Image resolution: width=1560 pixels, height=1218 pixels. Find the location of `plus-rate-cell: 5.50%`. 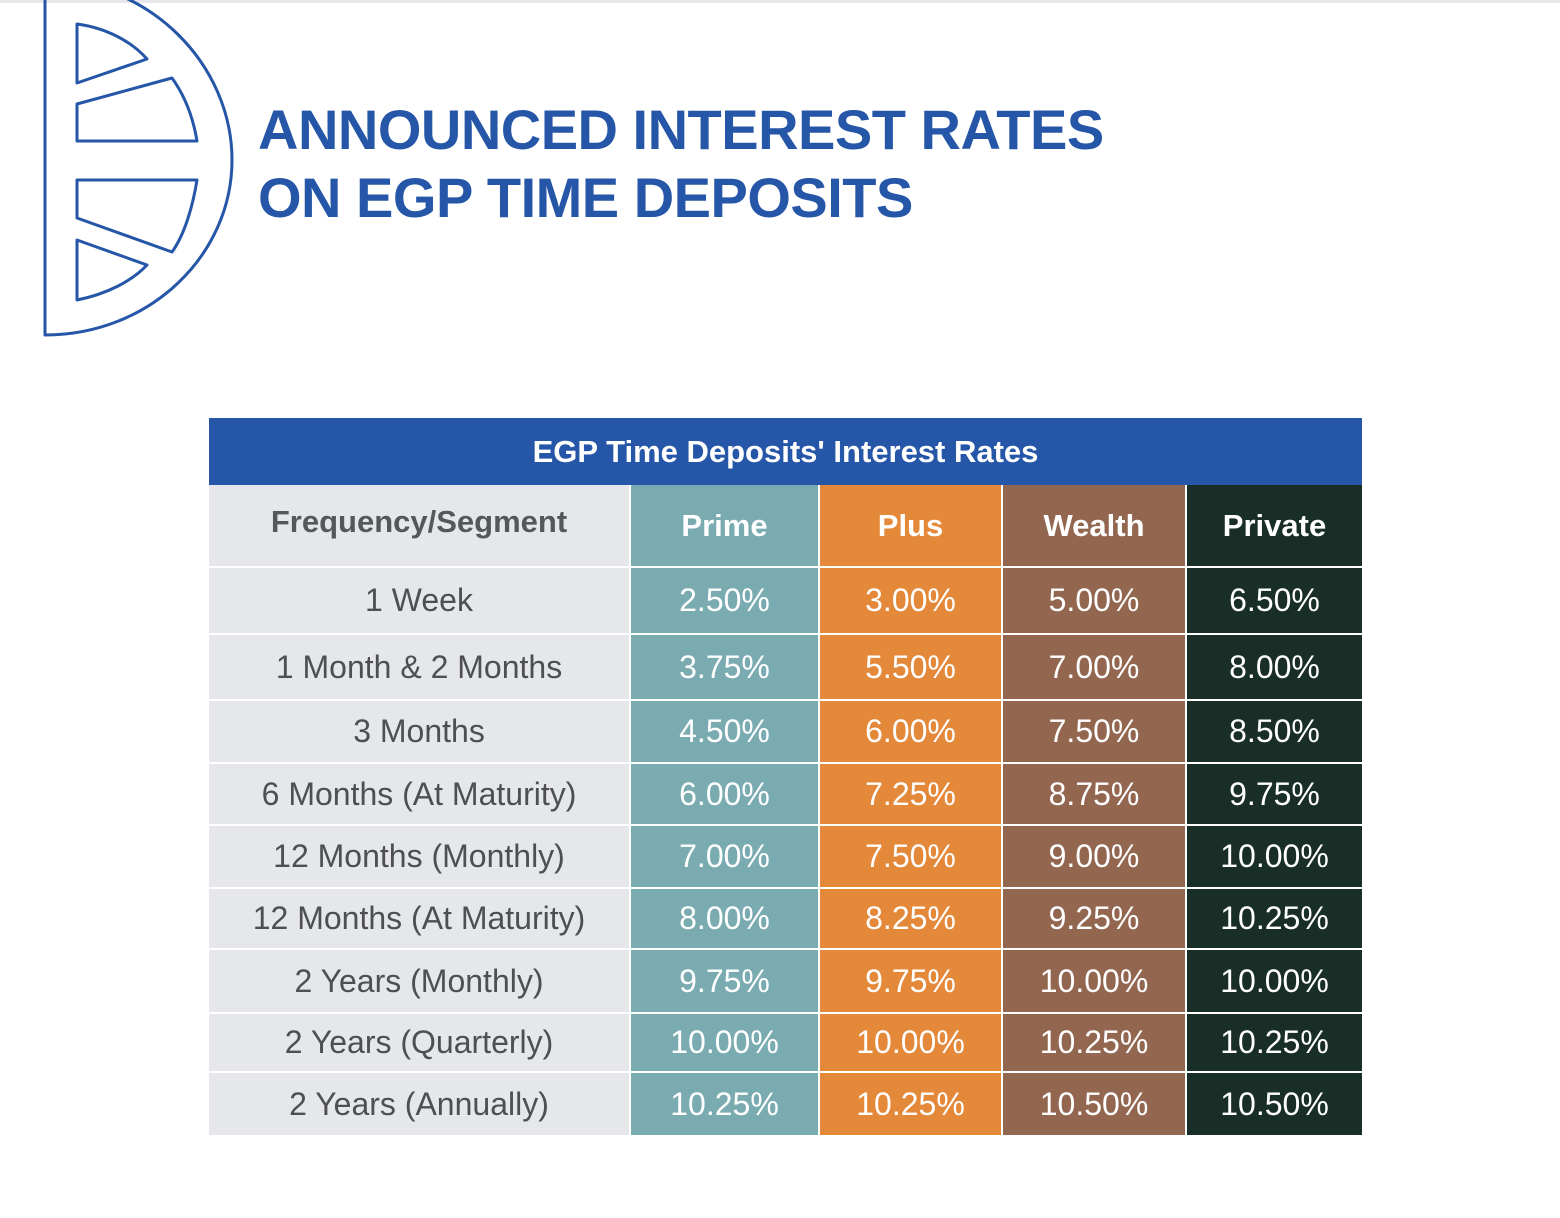

plus-rate-cell: 5.50% is located at coordinates (910, 667).